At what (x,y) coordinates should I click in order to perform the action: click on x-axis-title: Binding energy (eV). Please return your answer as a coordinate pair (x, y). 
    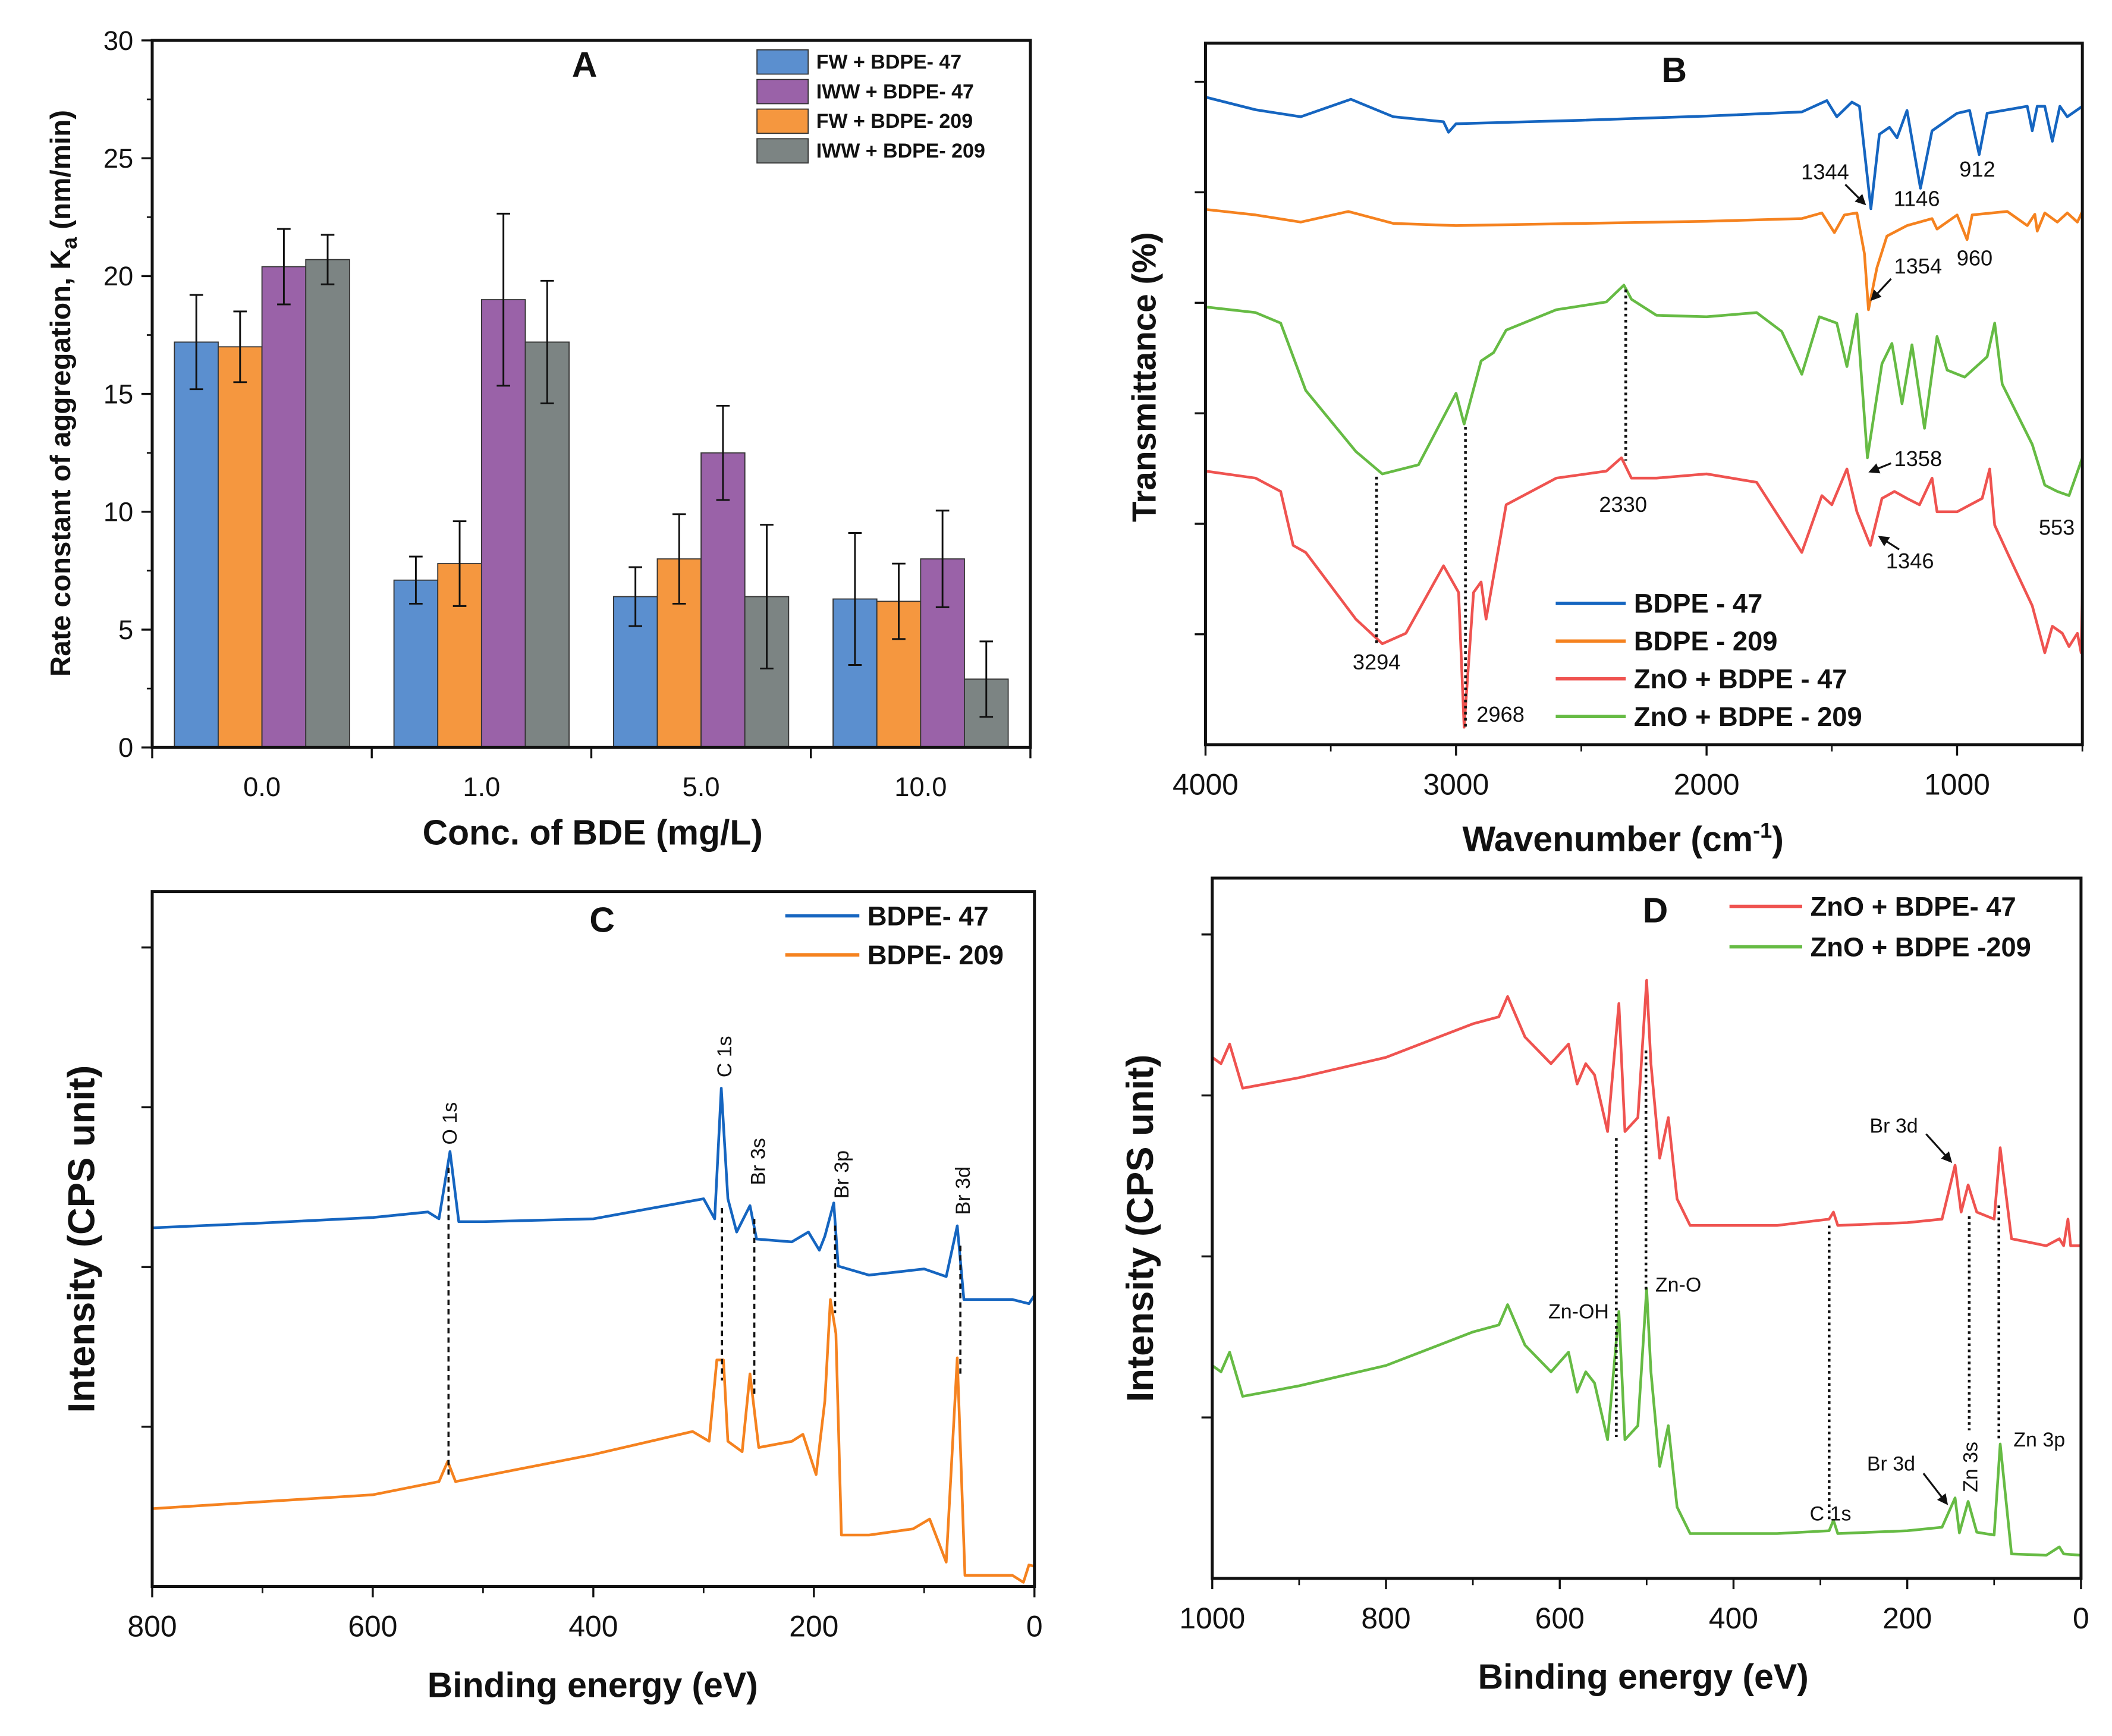
    Looking at the image, I should click on (1644, 1677).